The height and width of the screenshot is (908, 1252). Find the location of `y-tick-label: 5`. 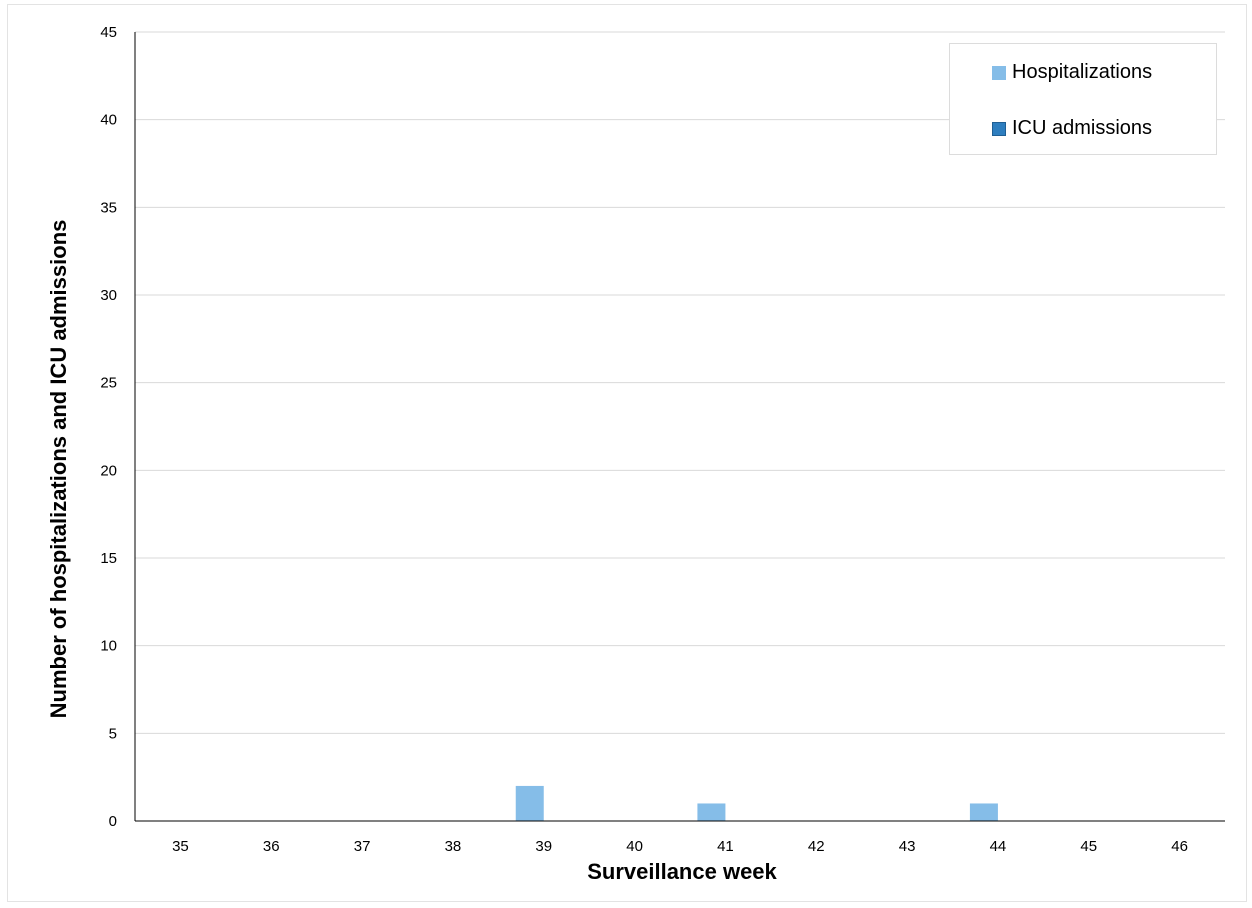

y-tick-label: 5 is located at coordinates (113, 733).